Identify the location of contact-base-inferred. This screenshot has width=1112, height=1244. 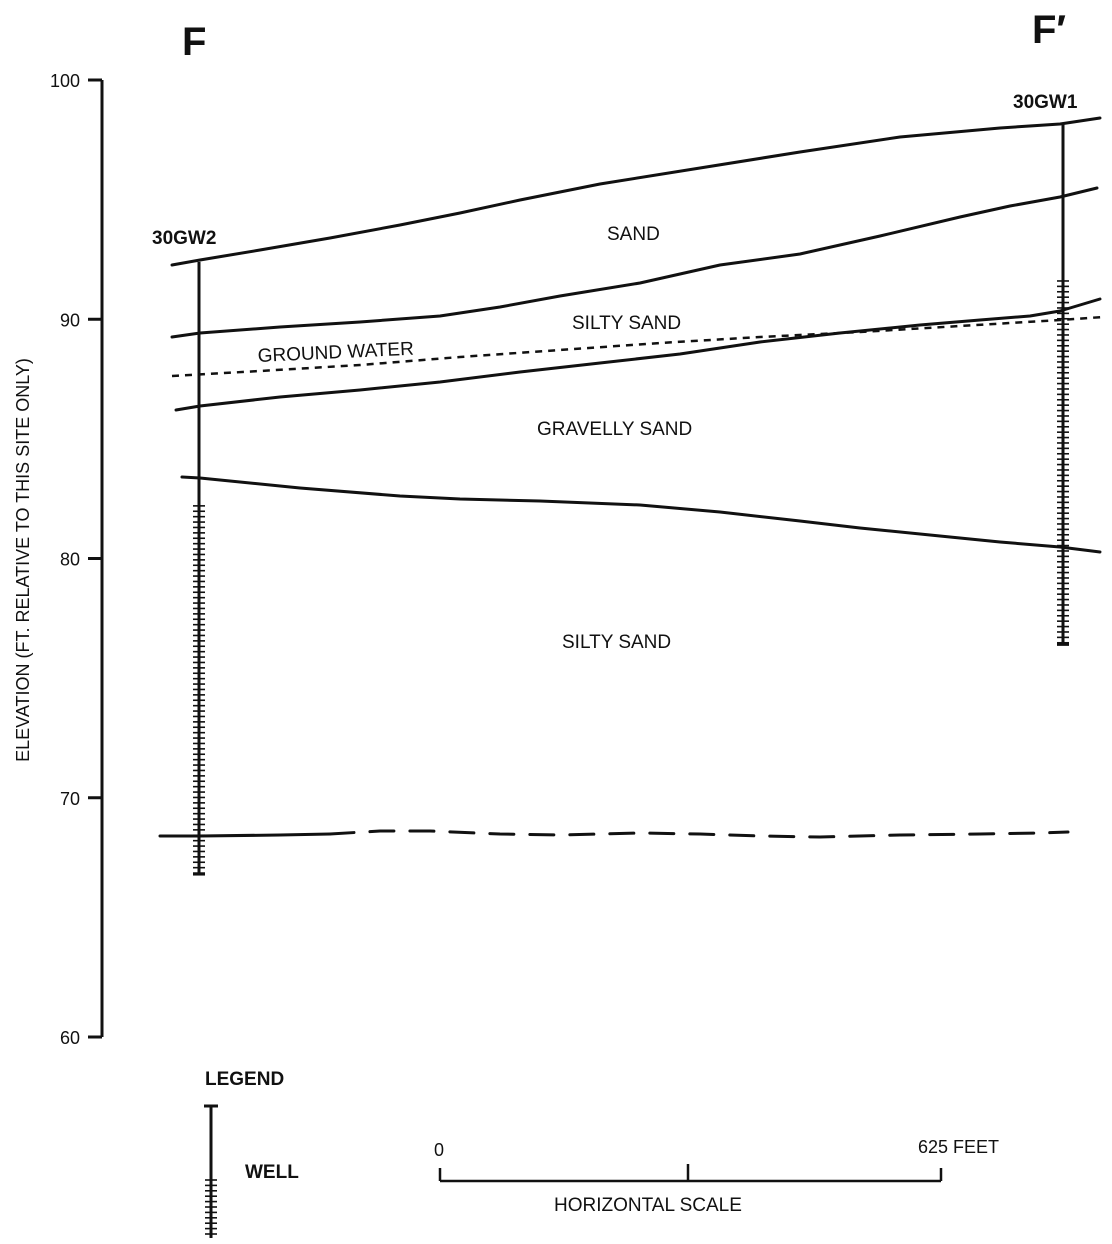
(699, 834).